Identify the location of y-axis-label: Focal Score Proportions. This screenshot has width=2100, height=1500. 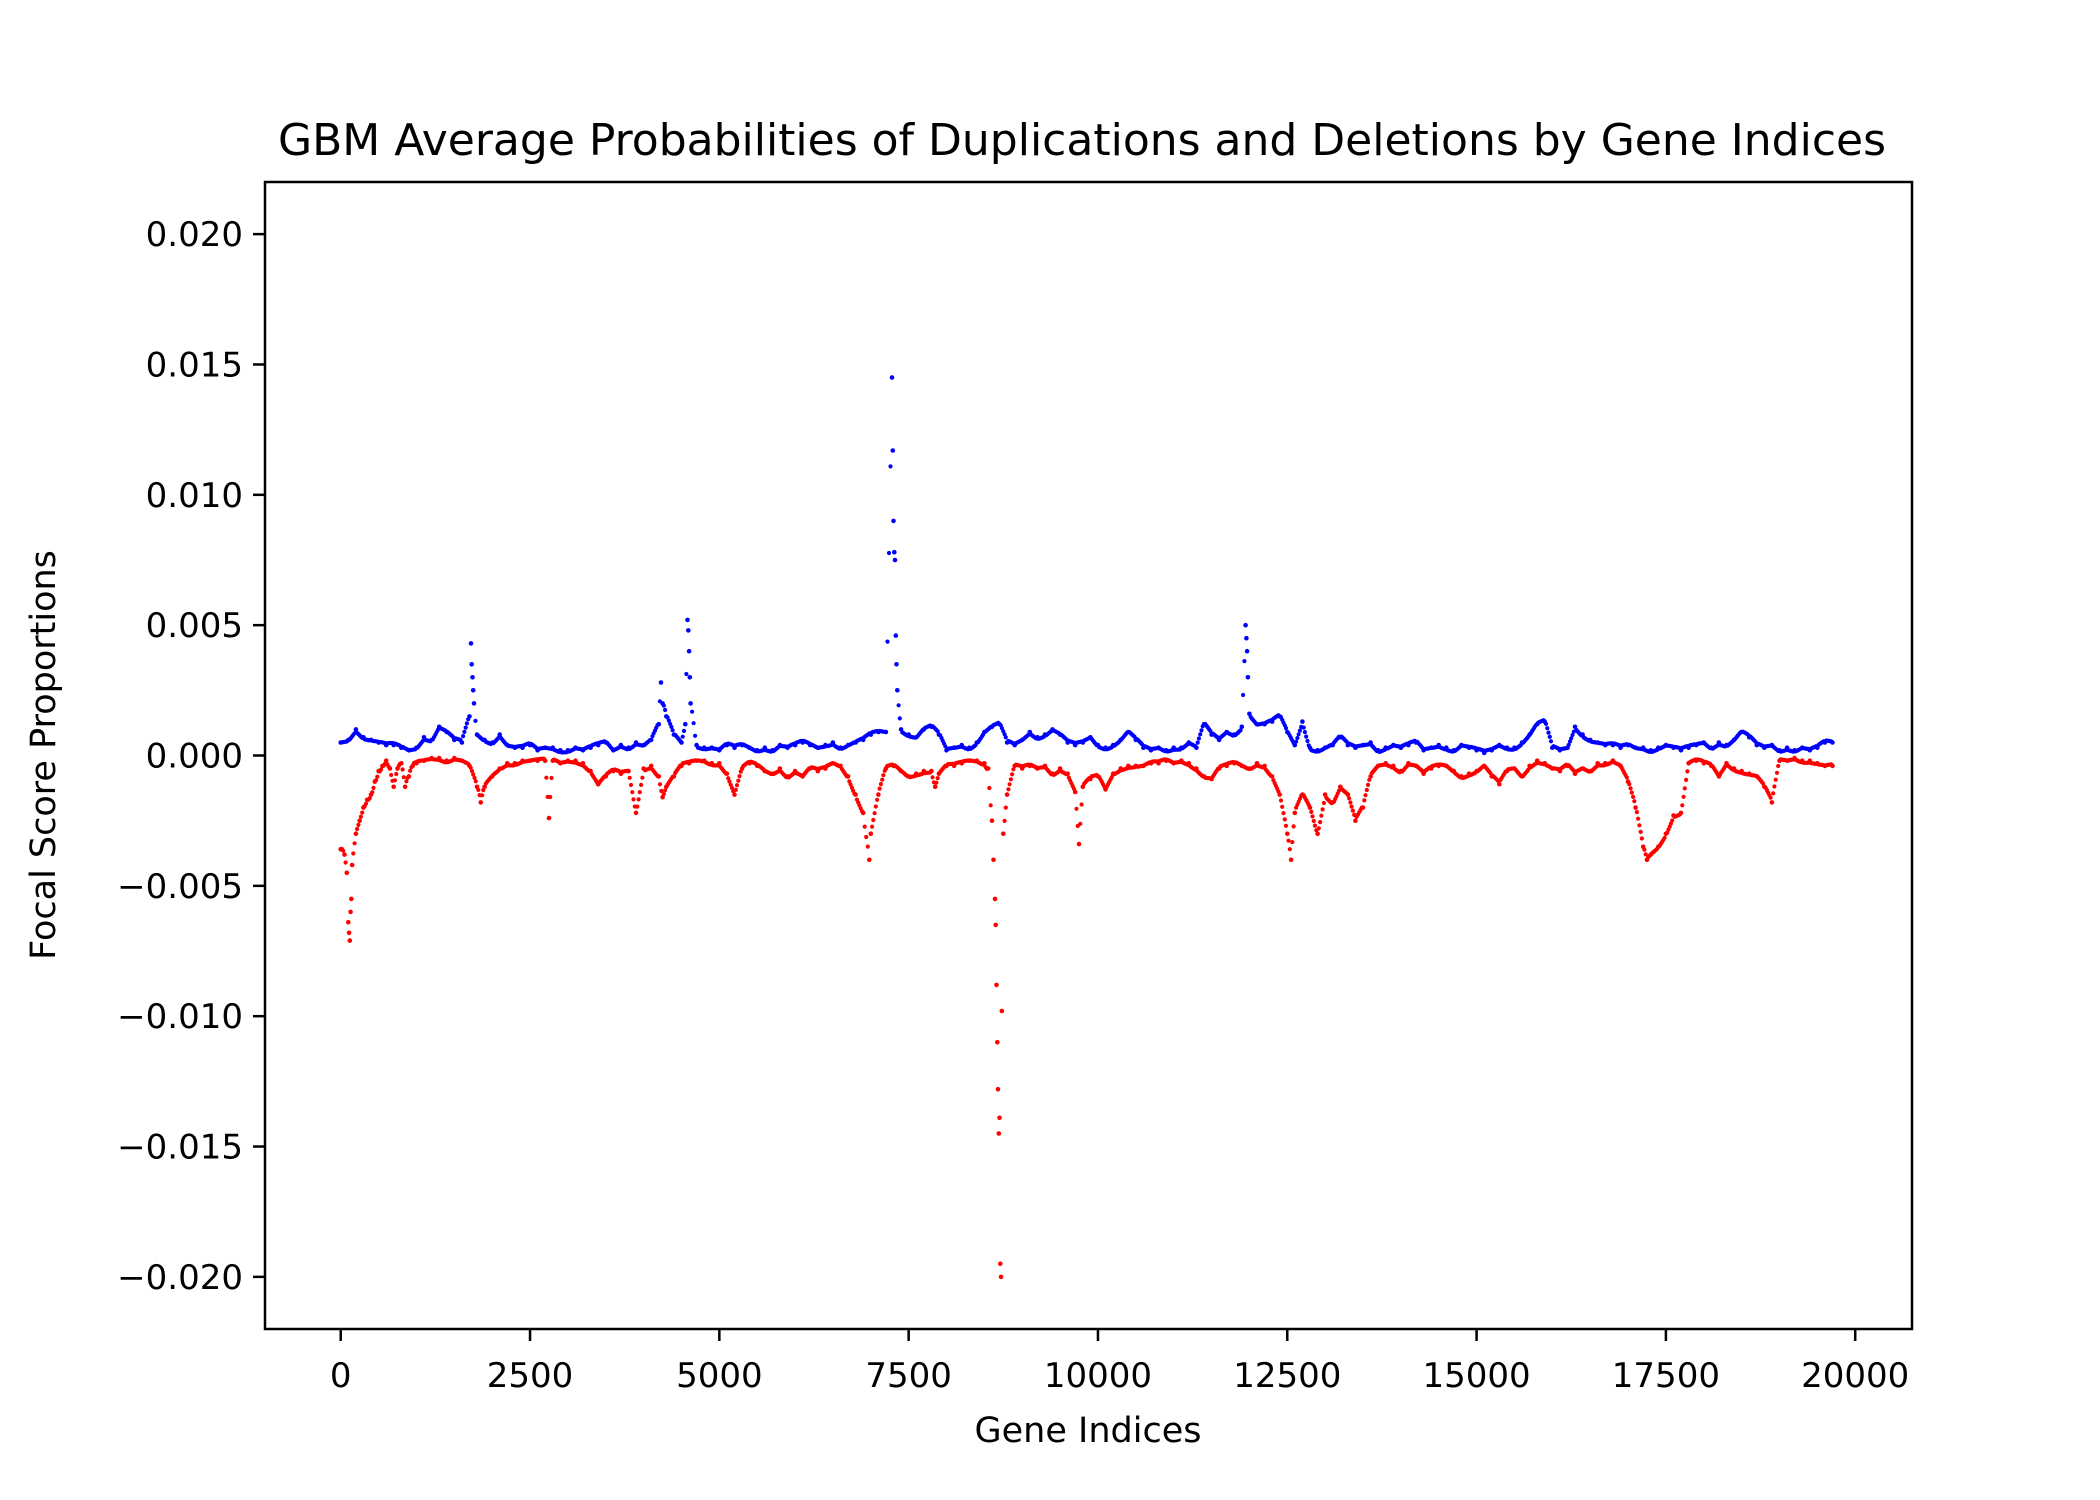
(44, 755).